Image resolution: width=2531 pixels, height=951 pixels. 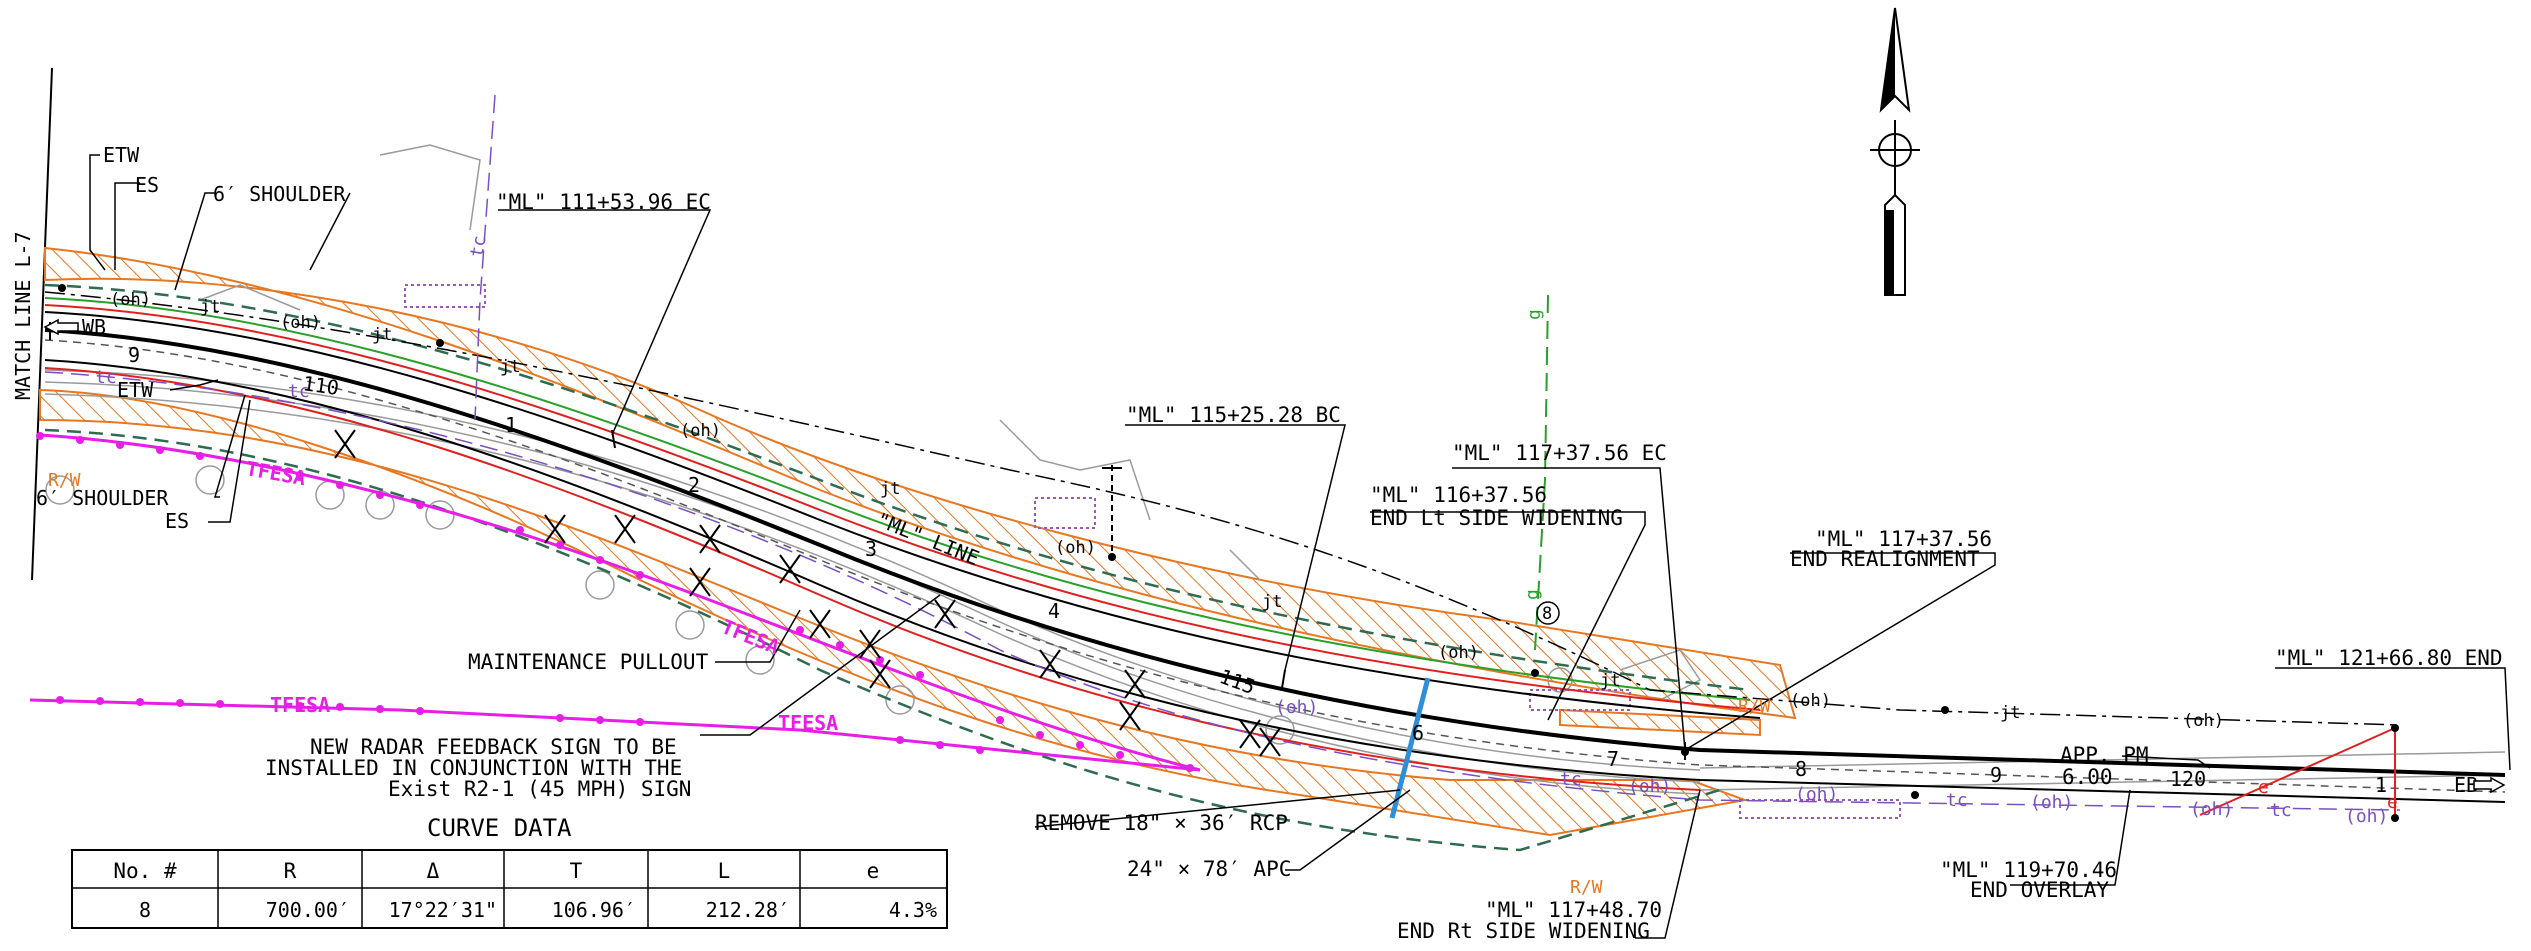 I want to click on maintenance-pullout-label: MAINTENANCE PULLOUT, so click(x=588, y=662).